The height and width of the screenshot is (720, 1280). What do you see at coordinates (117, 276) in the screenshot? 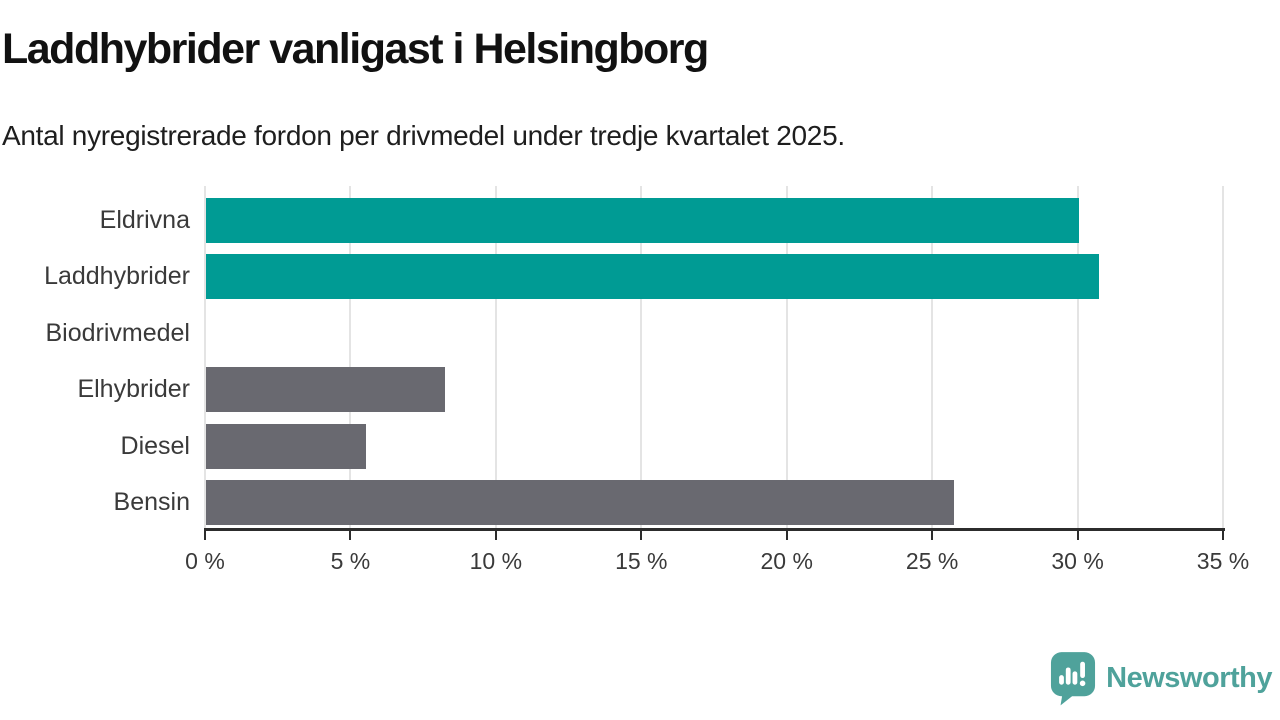
I see `y-axis-label-laddhybrider: Laddhybrider` at bounding box center [117, 276].